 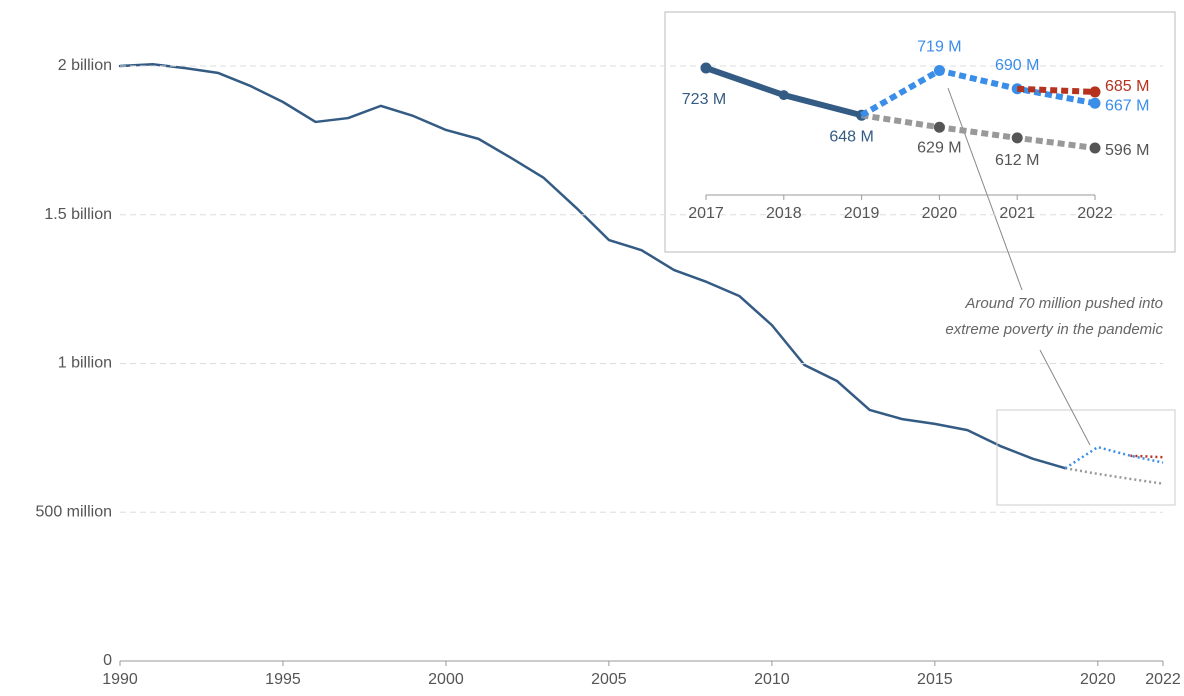 I want to click on annotation: extreme poverty in the pandemic, so click(x=1054, y=329).